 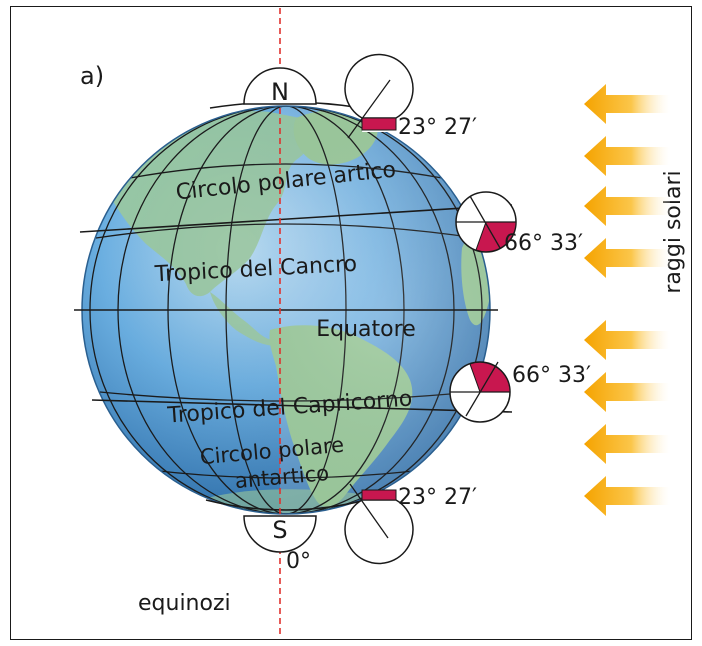 What do you see at coordinates (673, 231) in the screenshot?
I see `sun-rays-label: raggi solari` at bounding box center [673, 231].